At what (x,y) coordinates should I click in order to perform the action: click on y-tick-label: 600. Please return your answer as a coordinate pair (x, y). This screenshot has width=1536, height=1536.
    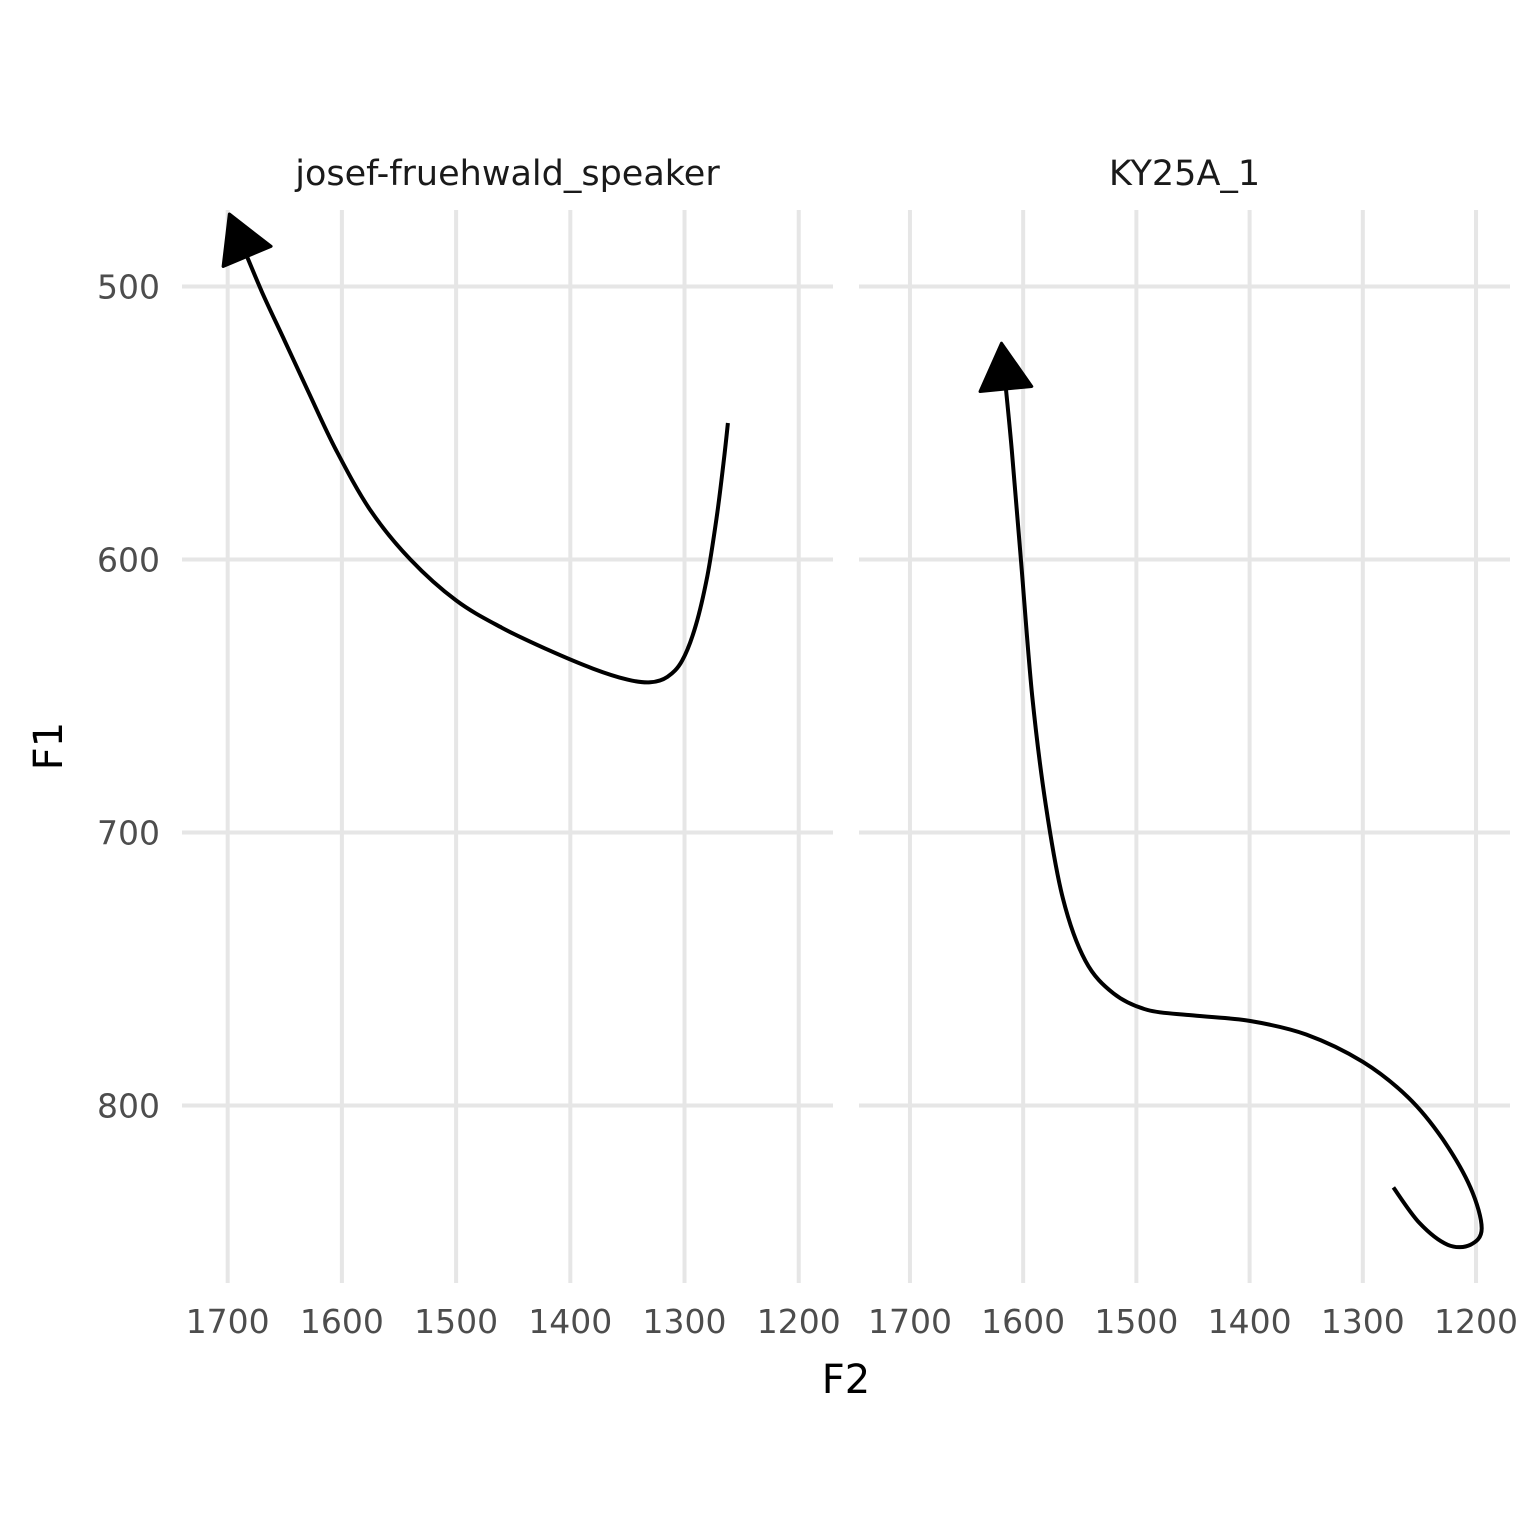
    Looking at the image, I should click on (128, 559).